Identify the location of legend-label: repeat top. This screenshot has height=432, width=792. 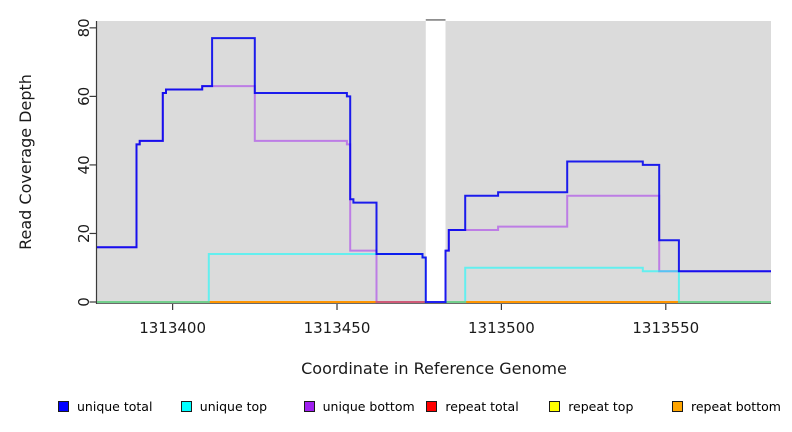
(601, 406).